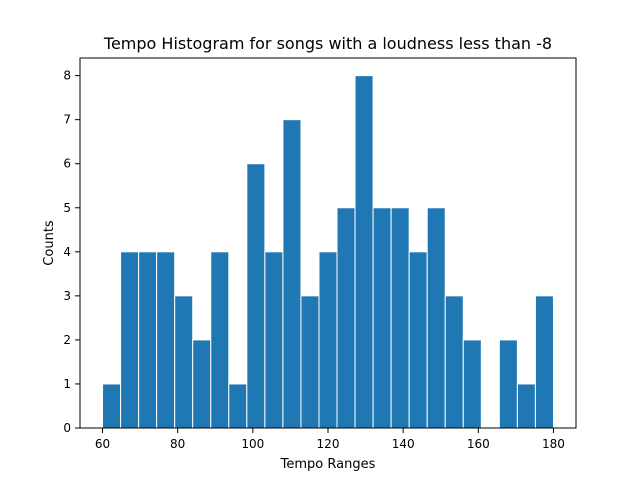 This screenshot has height=480, width=640. What do you see at coordinates (67, 340) in the screenshot?
I see `y-tick-label: 2` at bounding box center [67, 340].